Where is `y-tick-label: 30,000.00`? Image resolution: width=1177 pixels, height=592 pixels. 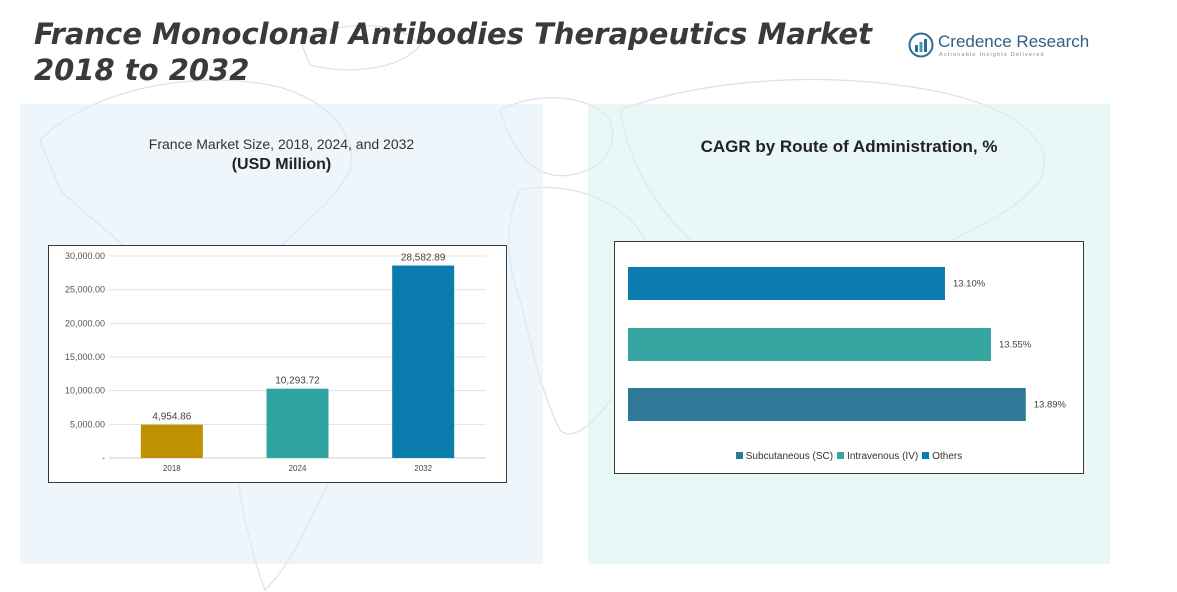 y-tick-label: 30,000.00 is located at coordinates (85, 256).